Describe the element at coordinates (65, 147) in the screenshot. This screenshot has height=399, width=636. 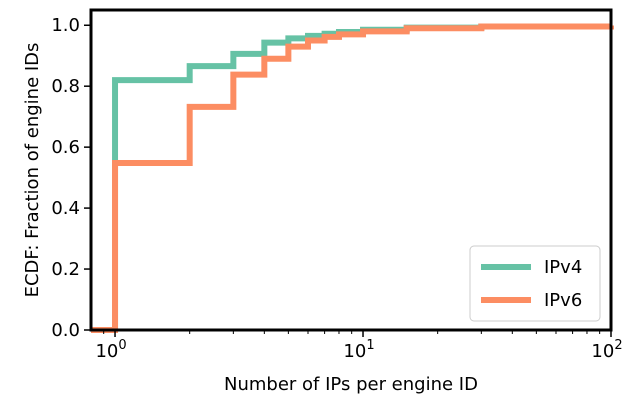
I see `y-tick-label: 0.6` at that location.